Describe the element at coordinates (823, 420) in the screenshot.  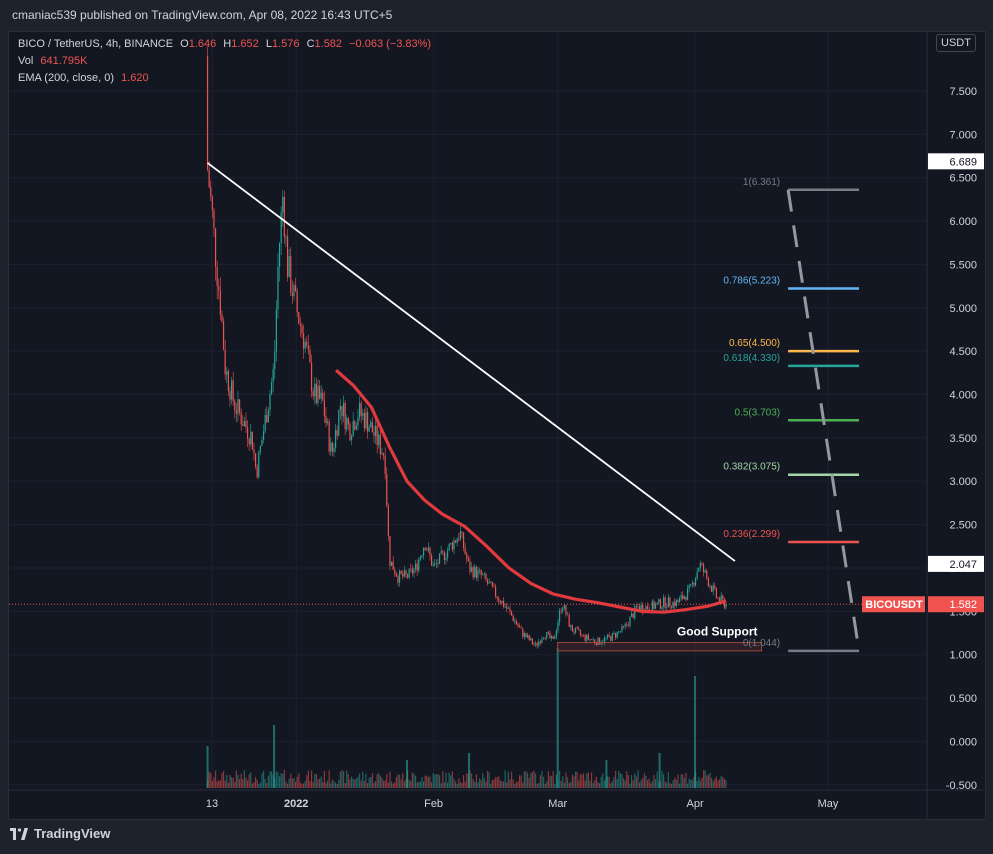
I see `fib-trend-dashed` at that location.